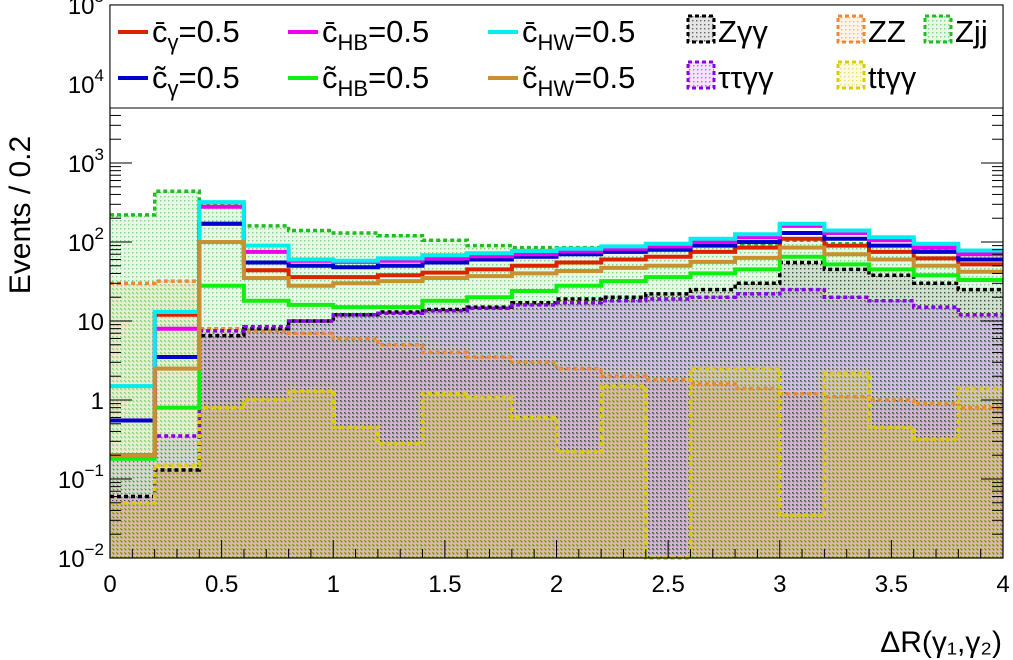 The width and height of the screenshot is (1013, 660). Describe the element at coordinates (86, 82) in the screenshot. I see `y-tick-label: 10⁴` at that location.